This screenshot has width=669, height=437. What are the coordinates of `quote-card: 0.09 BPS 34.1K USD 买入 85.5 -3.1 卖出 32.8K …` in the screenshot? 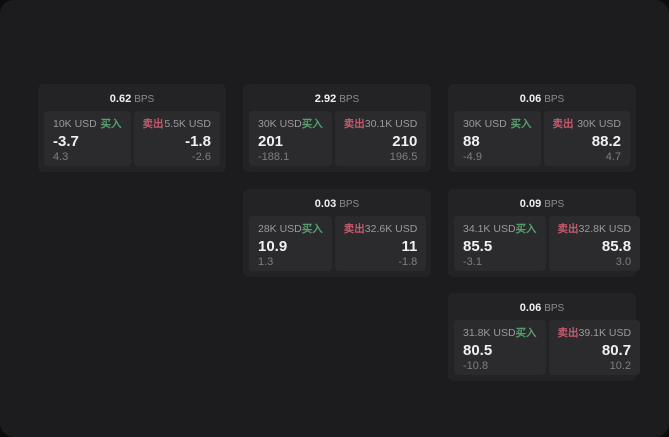 It's located at (544, 232).